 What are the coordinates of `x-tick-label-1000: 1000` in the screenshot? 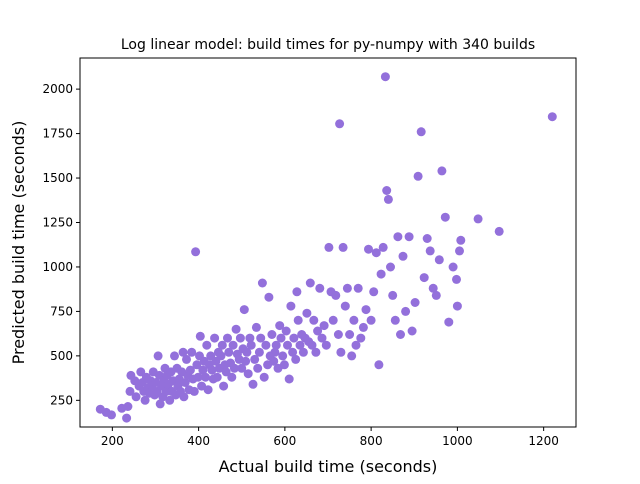 It's located at (457, 441).